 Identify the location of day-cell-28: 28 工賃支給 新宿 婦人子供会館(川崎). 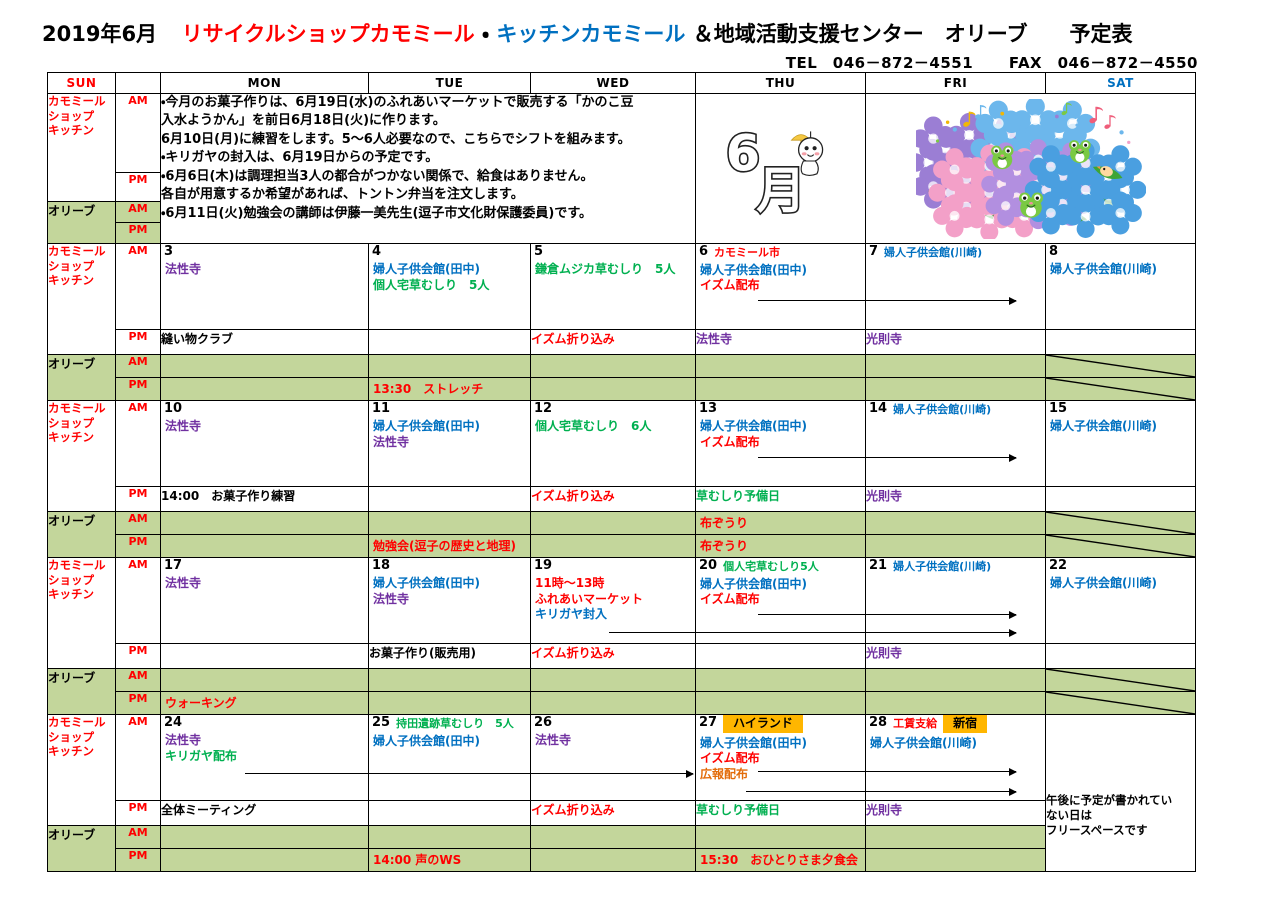
(955, 757).